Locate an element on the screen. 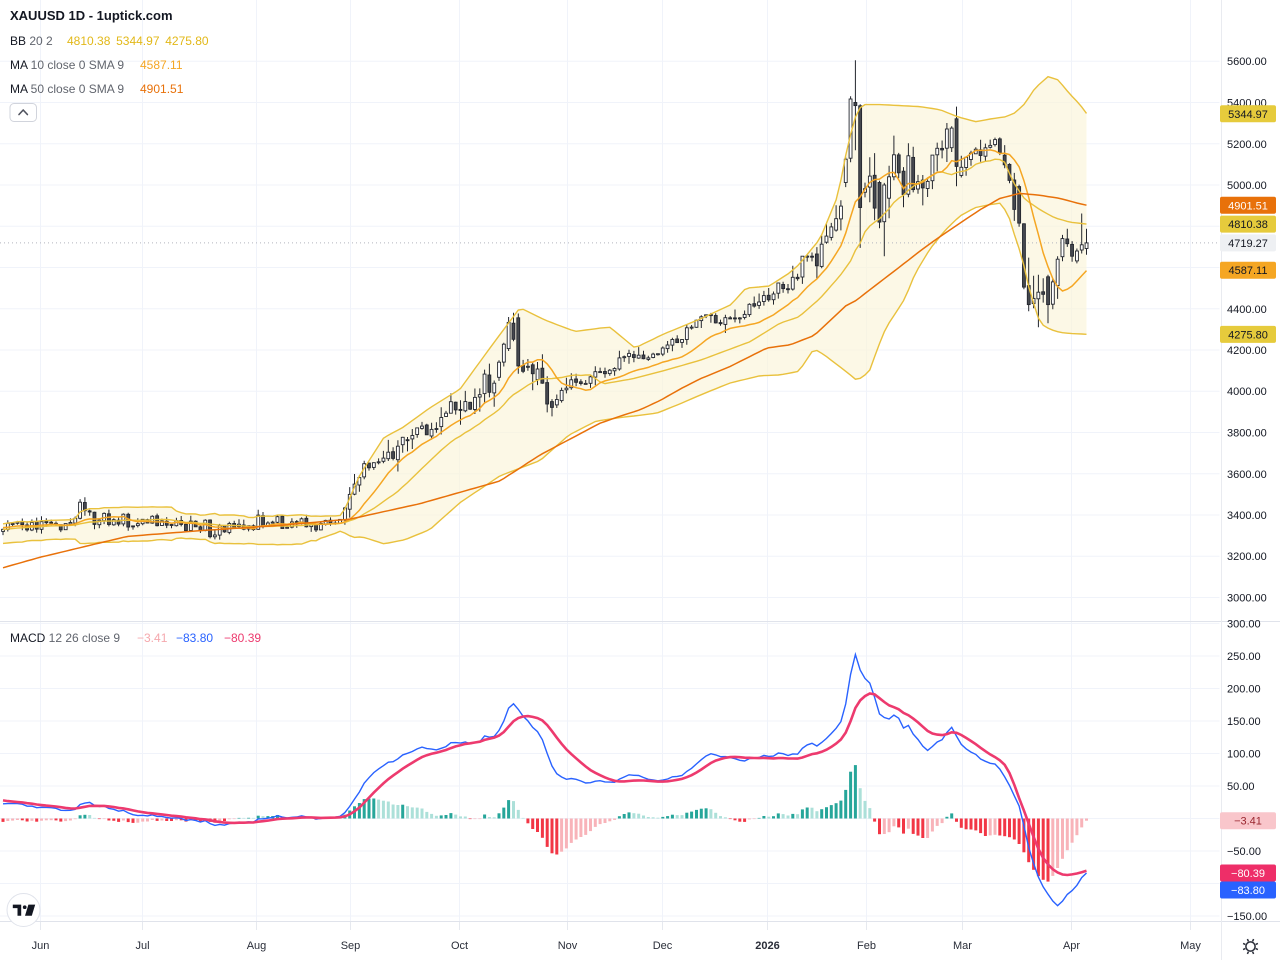 This screenshot has height=960, width=1280. svg-text: 3000.00 is located at coordinates (1247, 599).